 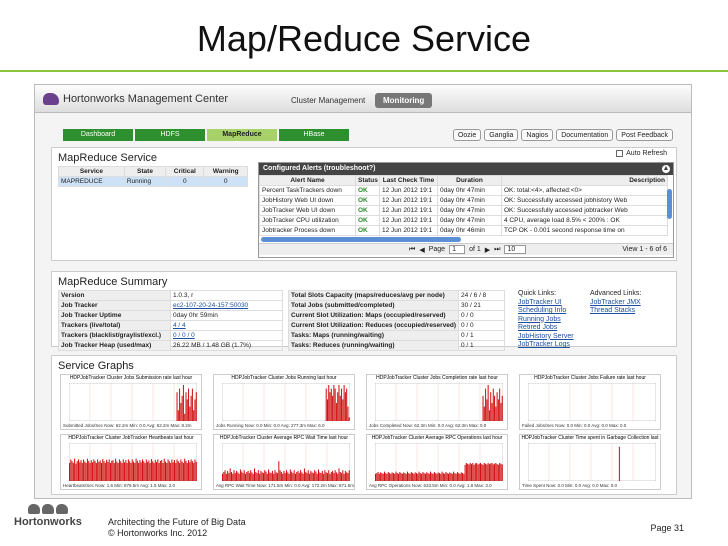 I want to click on quick-link: Scheduling Info, so click(x=542, y=310).